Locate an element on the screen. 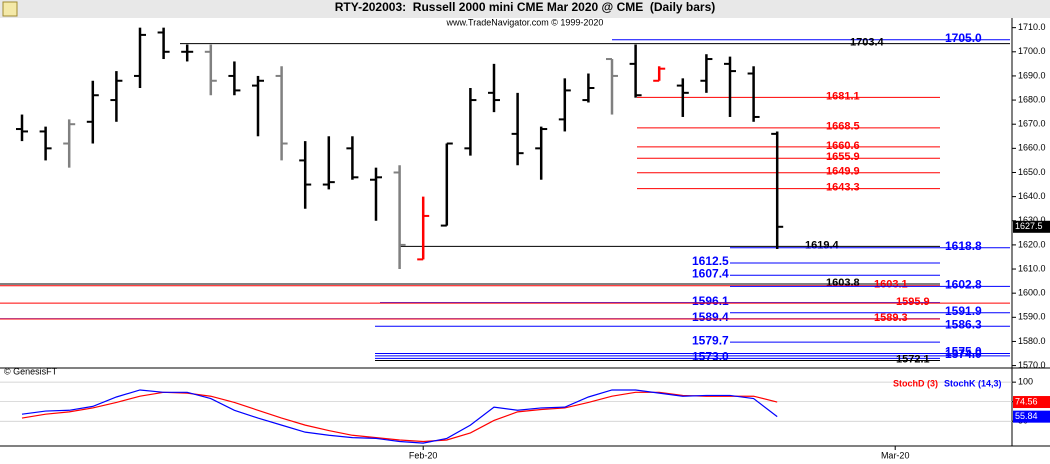 Image resolution: width=1050 pixels, height=464 pixels. level-label: 1574.0 is located at coordinates (963, 354).